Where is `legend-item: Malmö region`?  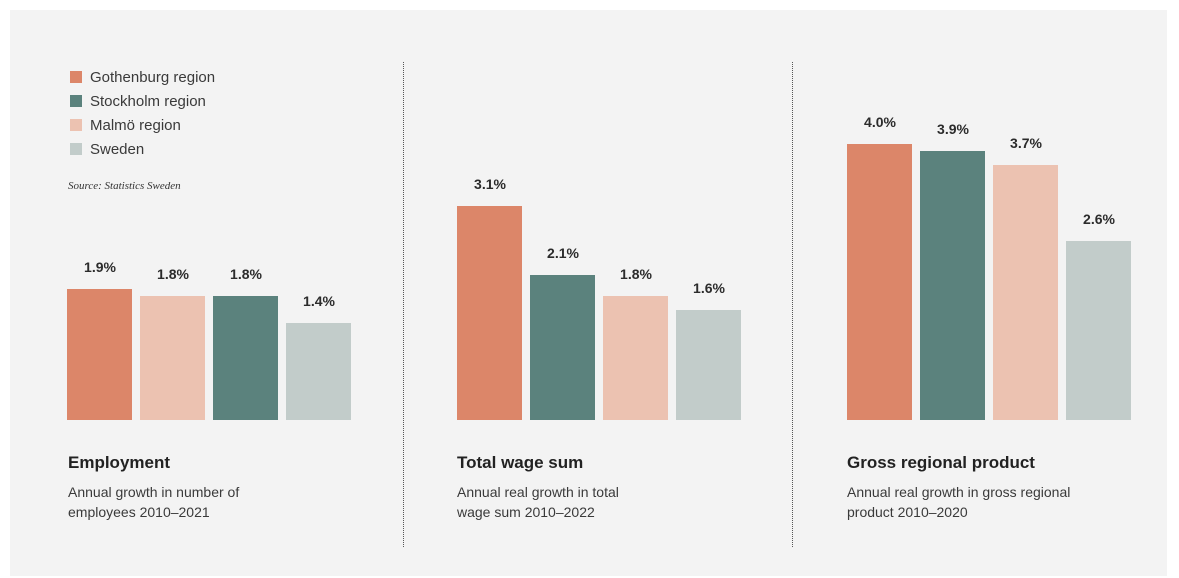
legend-item: Malmö region is located at coordinates (142, 125).